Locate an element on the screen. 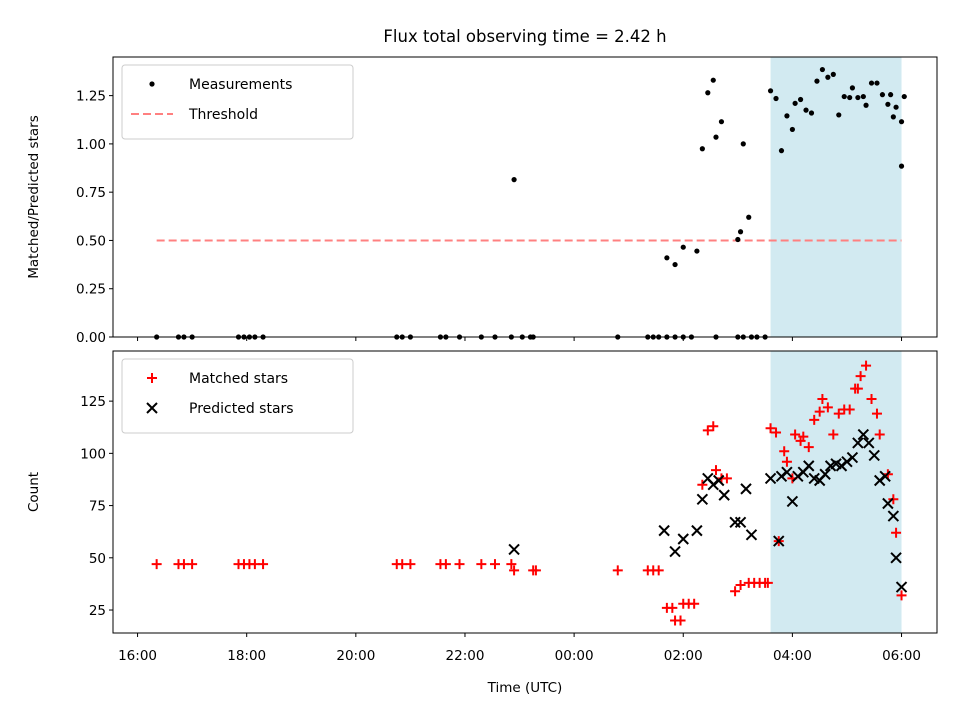  legend-label: Matched stars is located at coordinates (238, 379).